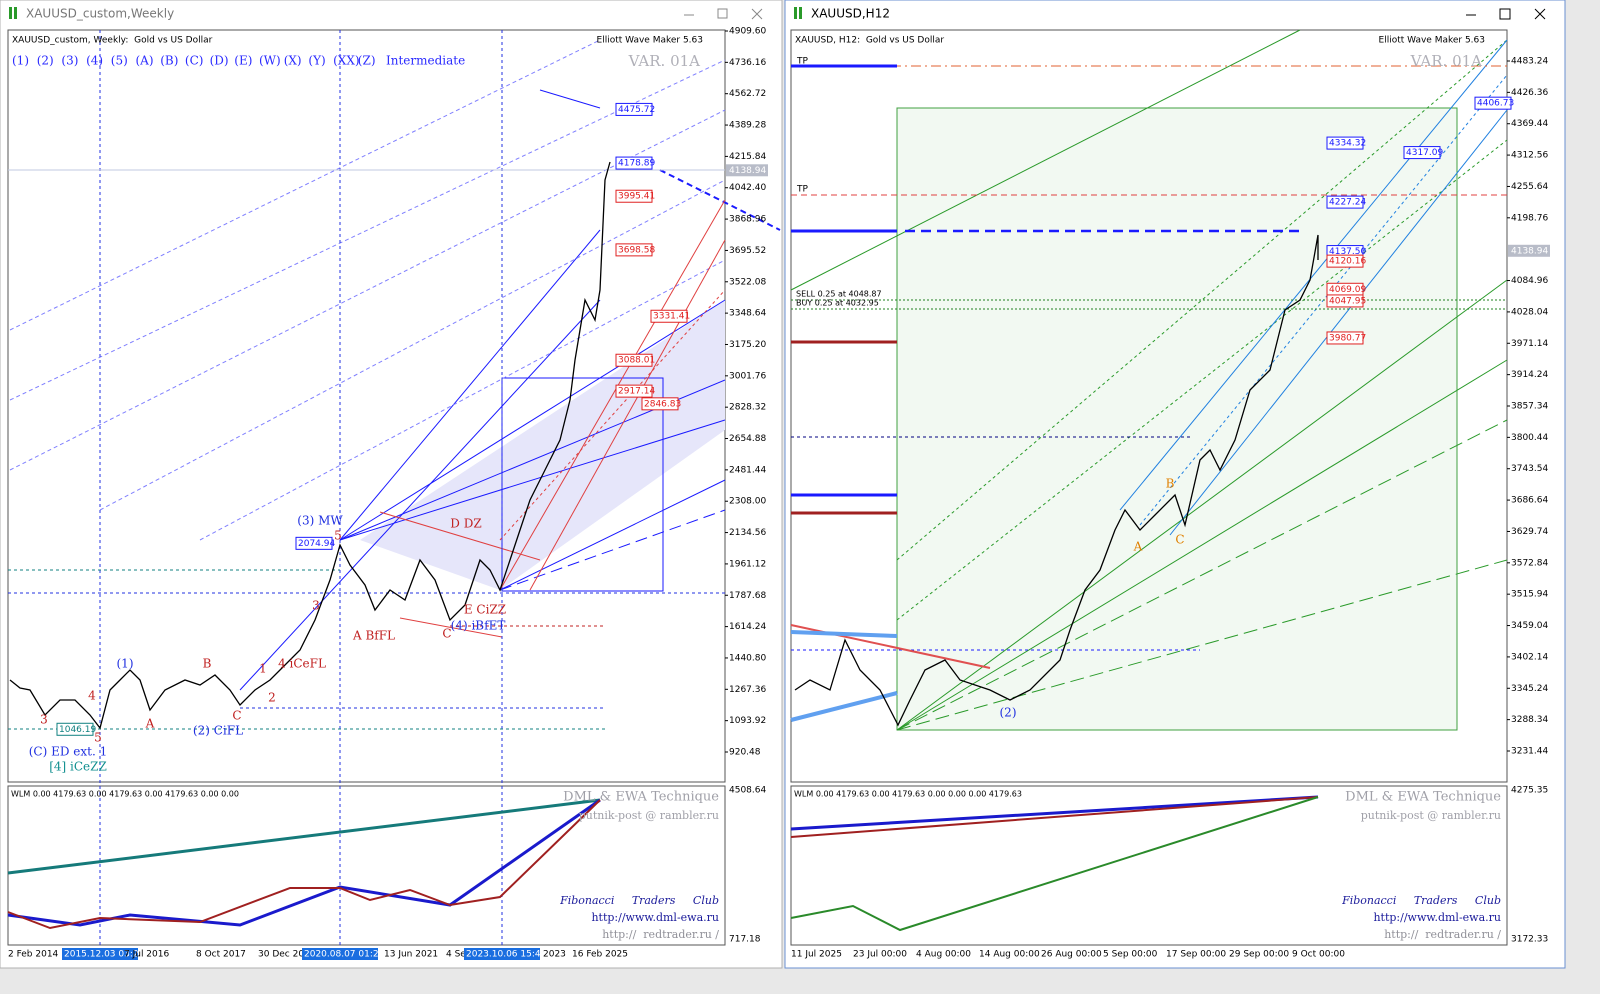 The width and height of the screenshot is (1600, 994). What do you see at coordinates (1529, 156) in the screenshot?
I see `price-label: 4312.56` at bounding box center [1529, 156].